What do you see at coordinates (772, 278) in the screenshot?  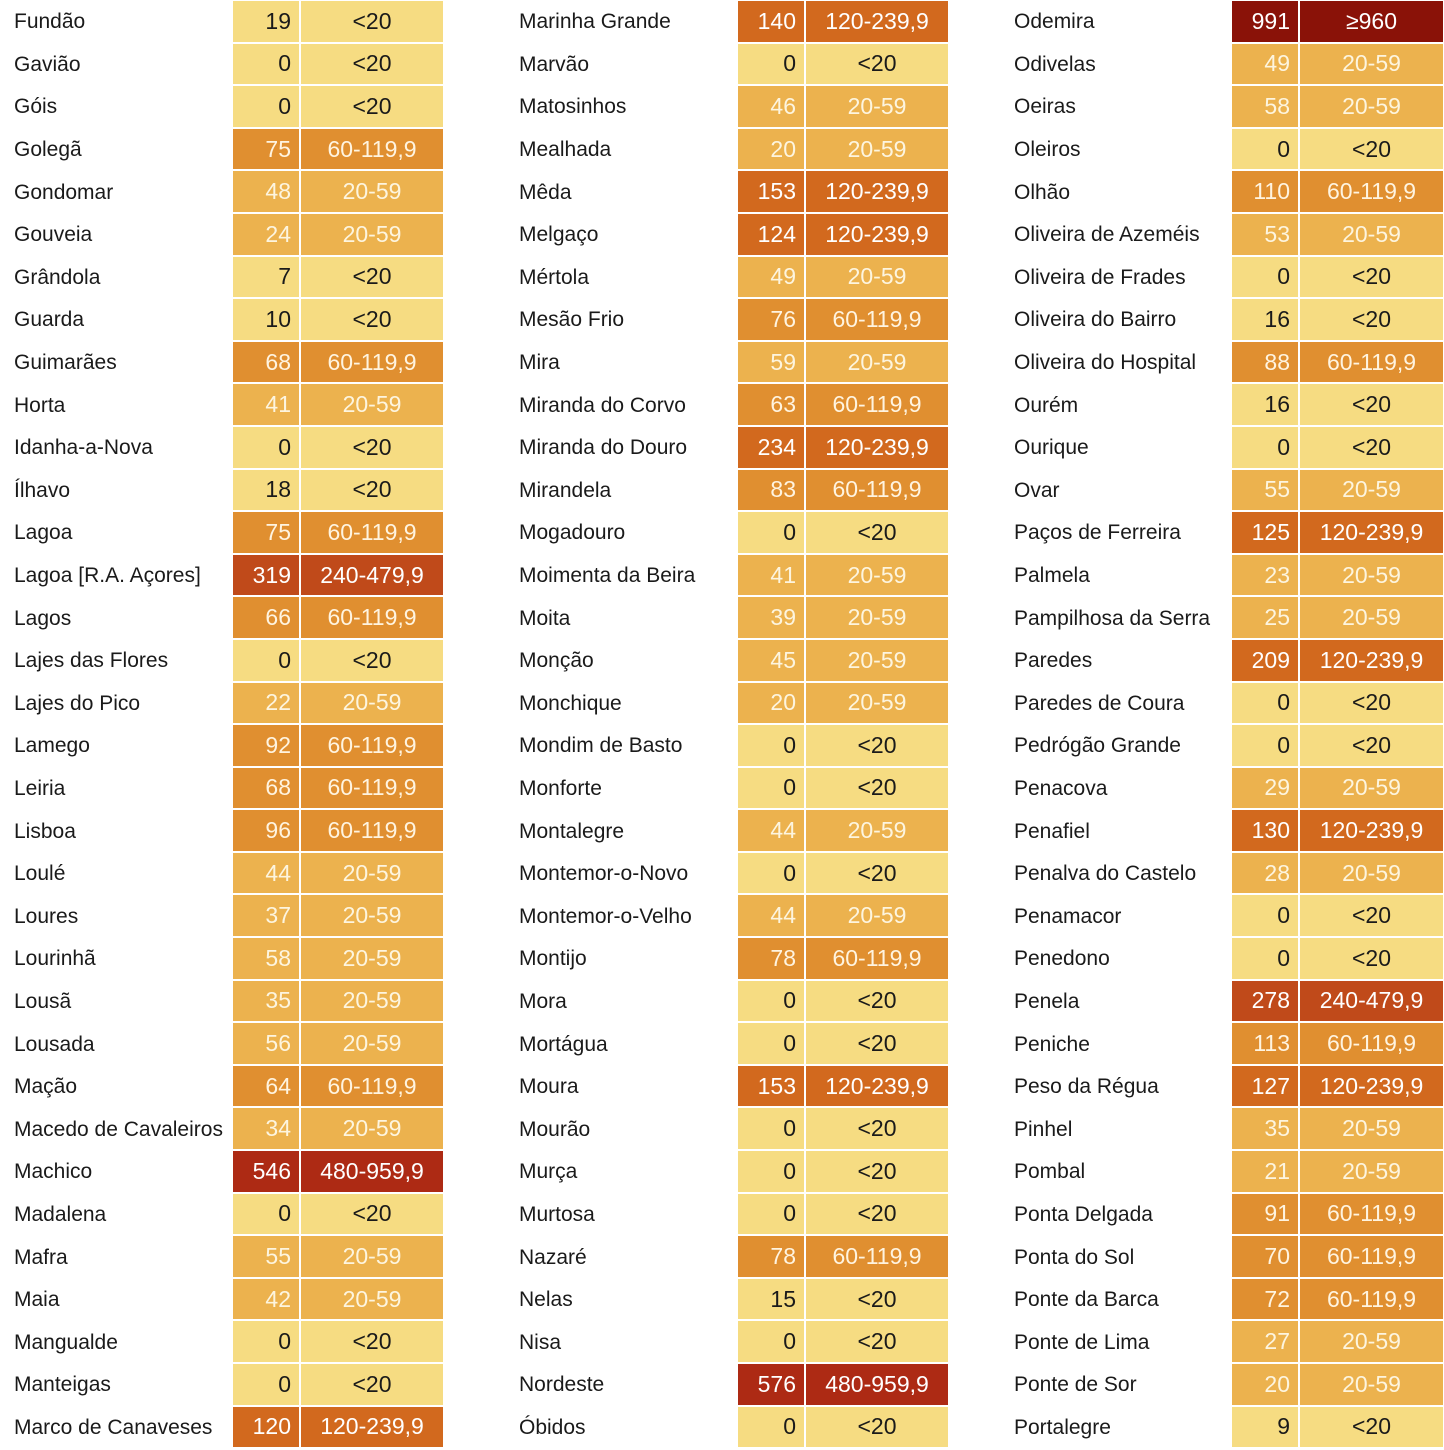 I see `incidence-value-cell: 49` at bounding box center [772, 278].